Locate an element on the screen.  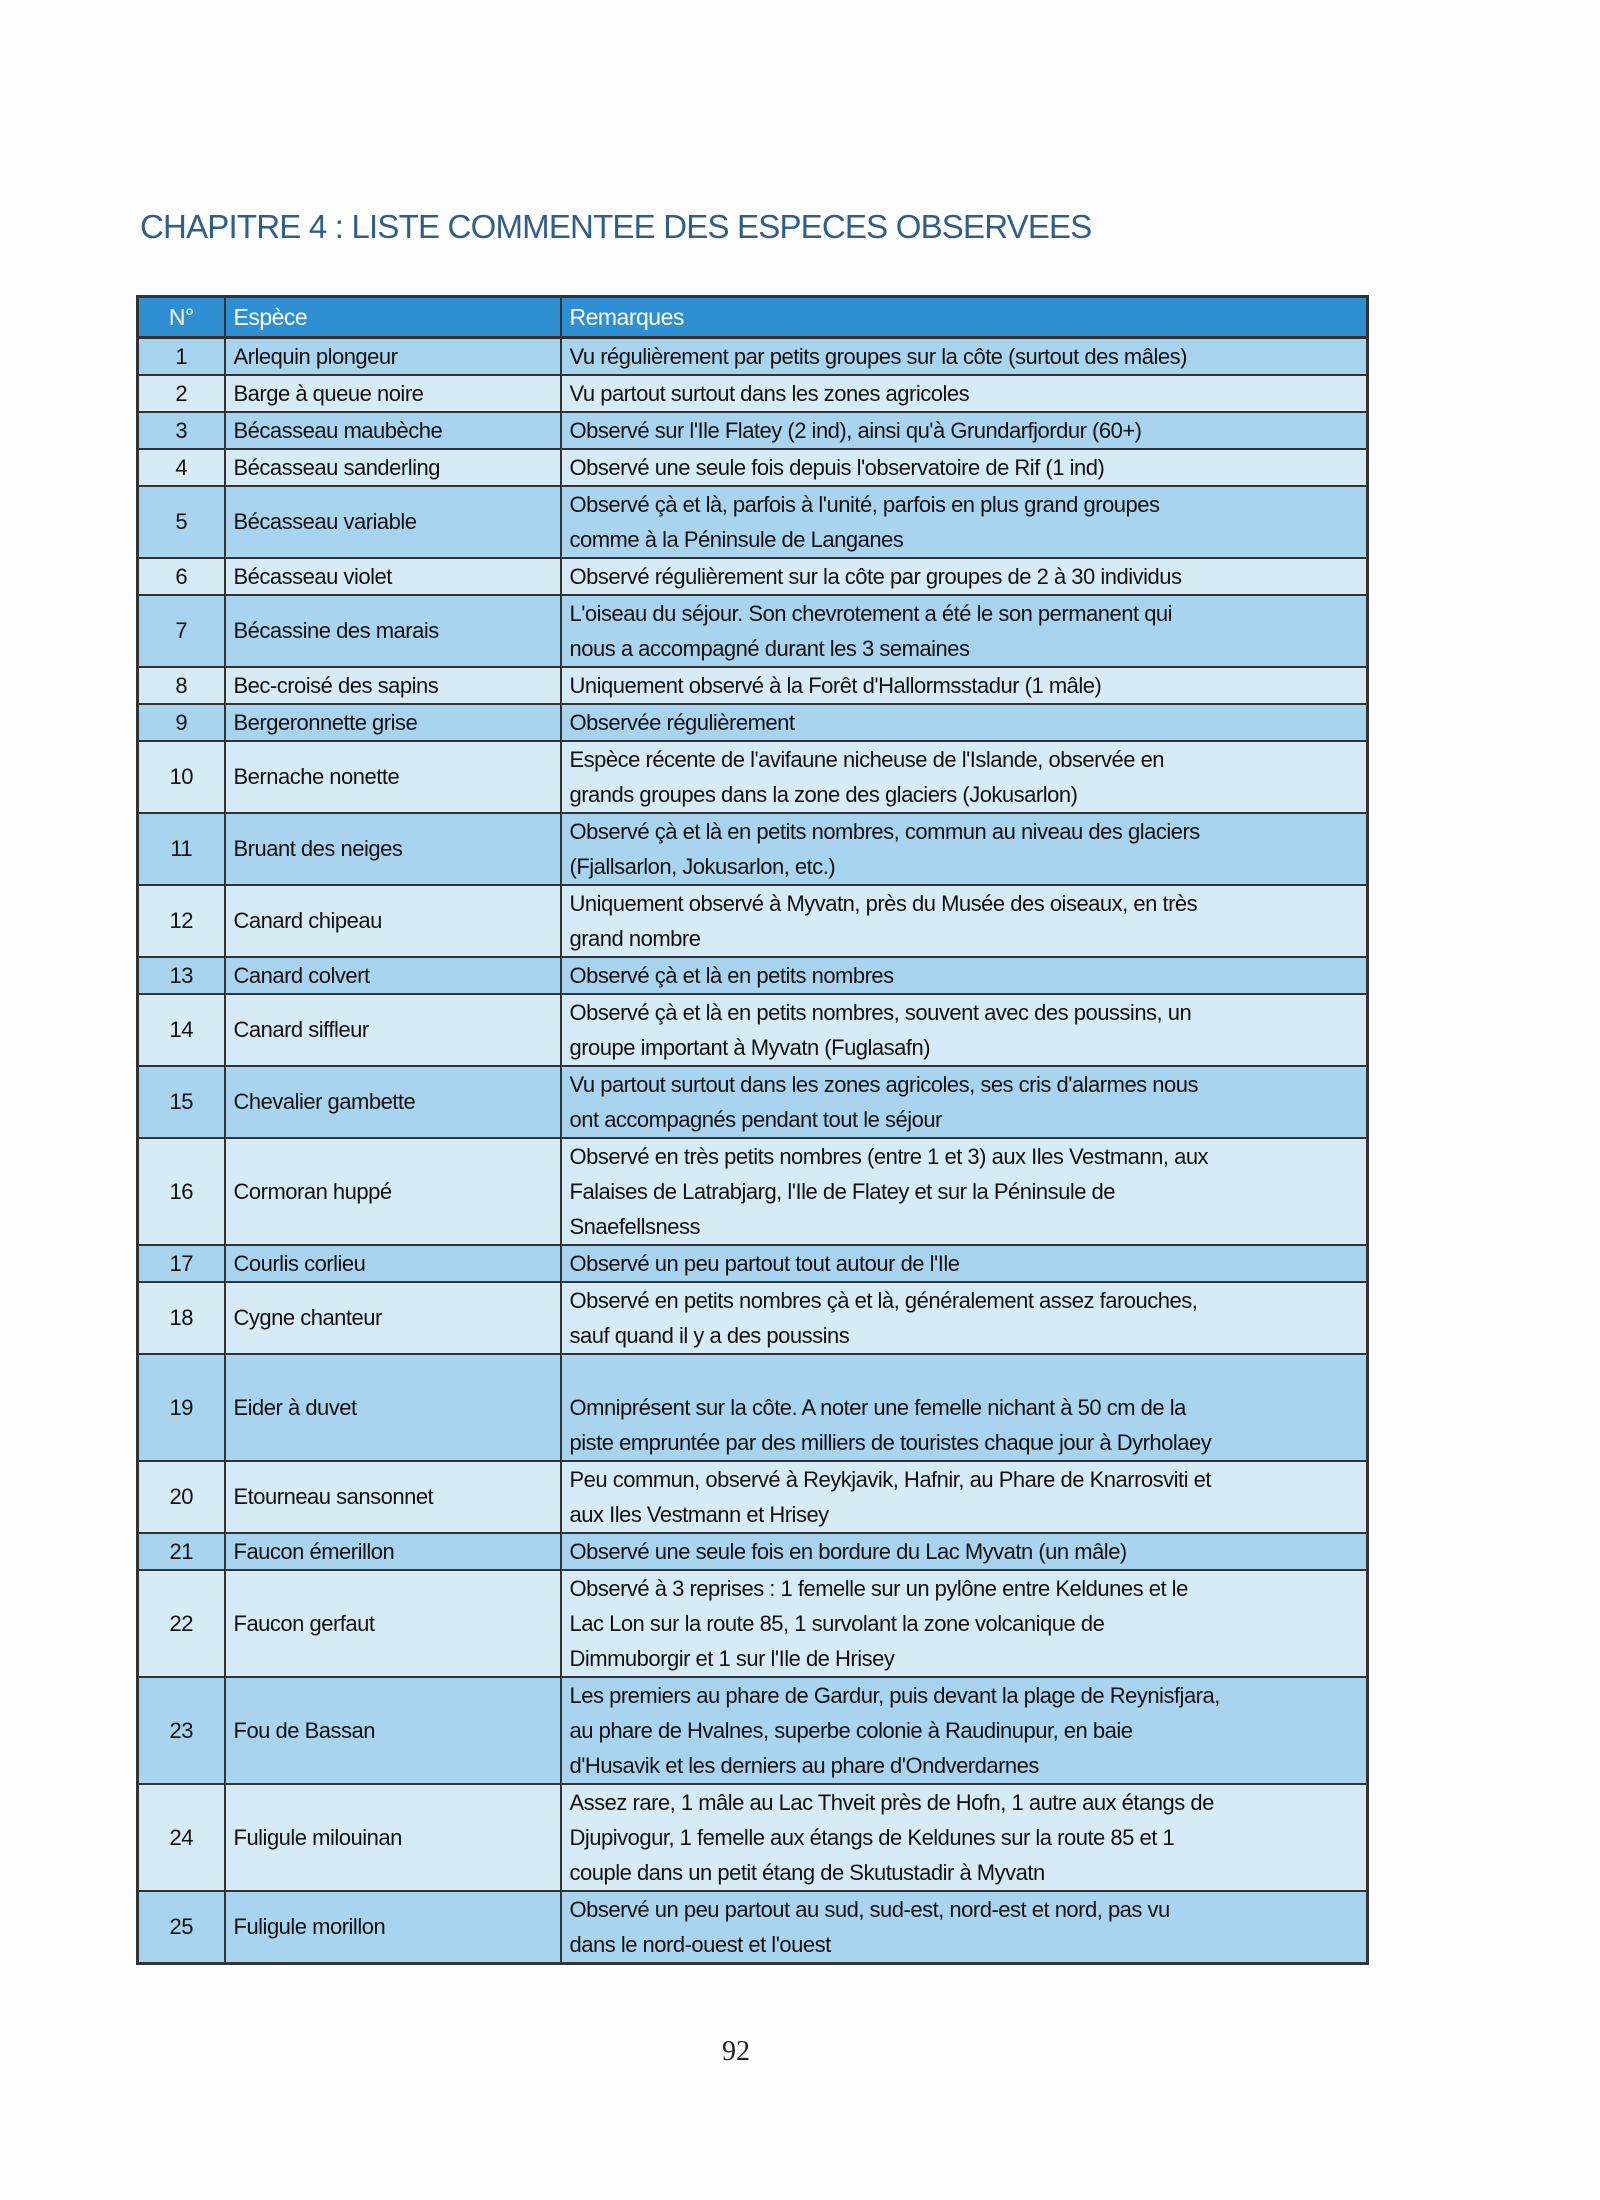
species-number: 24 is located at coordinates (181, 1837).